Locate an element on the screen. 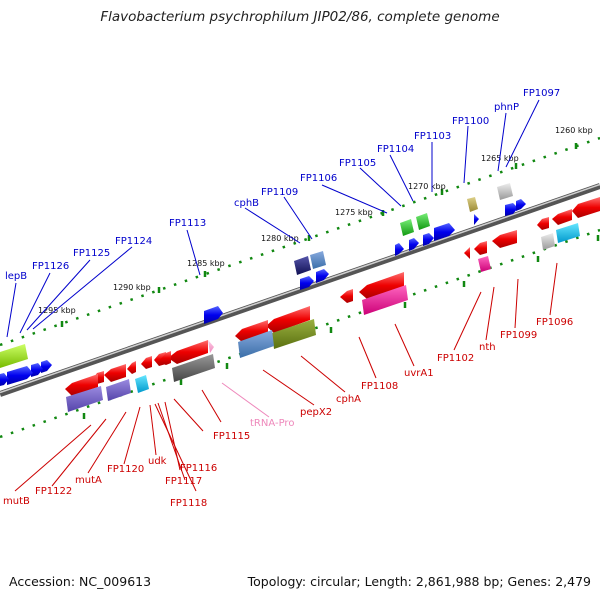 The width and height of the screenshot is (600, 600). label-fp1113: FP1113 is located at coordinates (187, 223).